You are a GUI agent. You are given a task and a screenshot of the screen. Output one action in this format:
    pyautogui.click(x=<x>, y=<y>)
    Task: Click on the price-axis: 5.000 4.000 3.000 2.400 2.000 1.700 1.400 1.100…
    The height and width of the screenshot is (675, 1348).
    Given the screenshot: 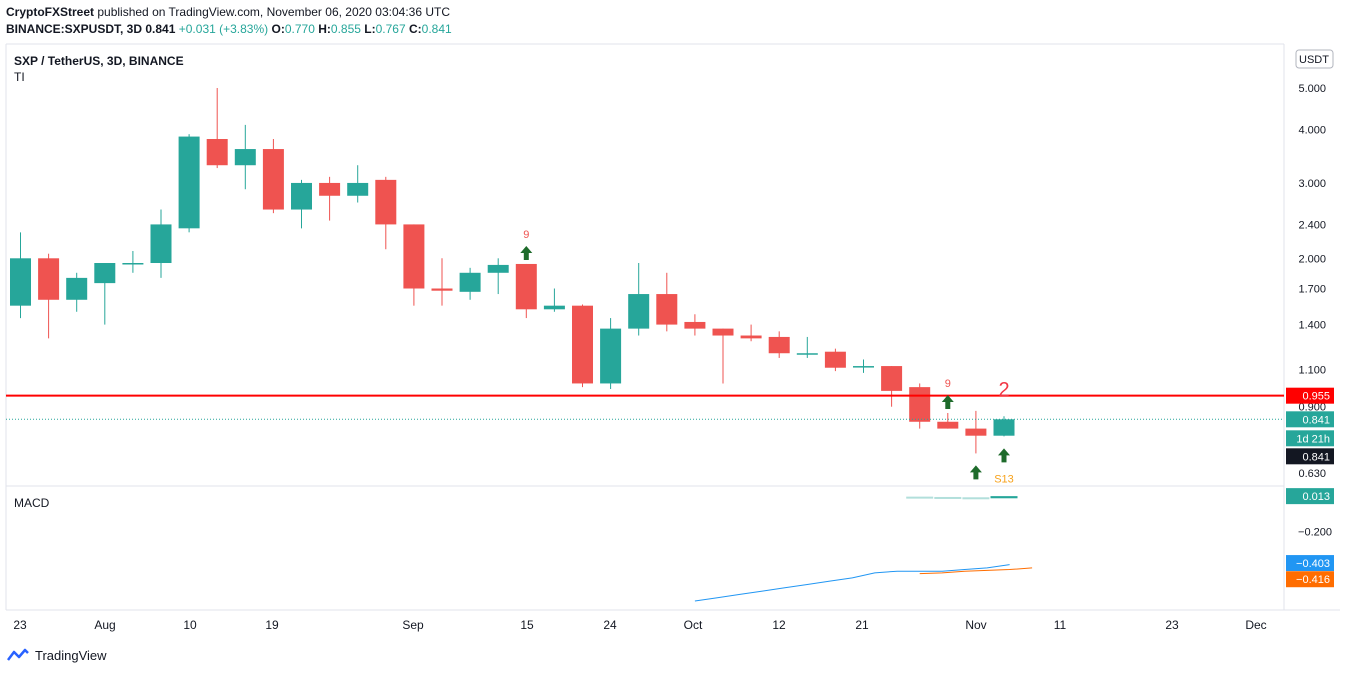 What is the action you would take?
    pyautogui.click(x=1312, y=281)
    